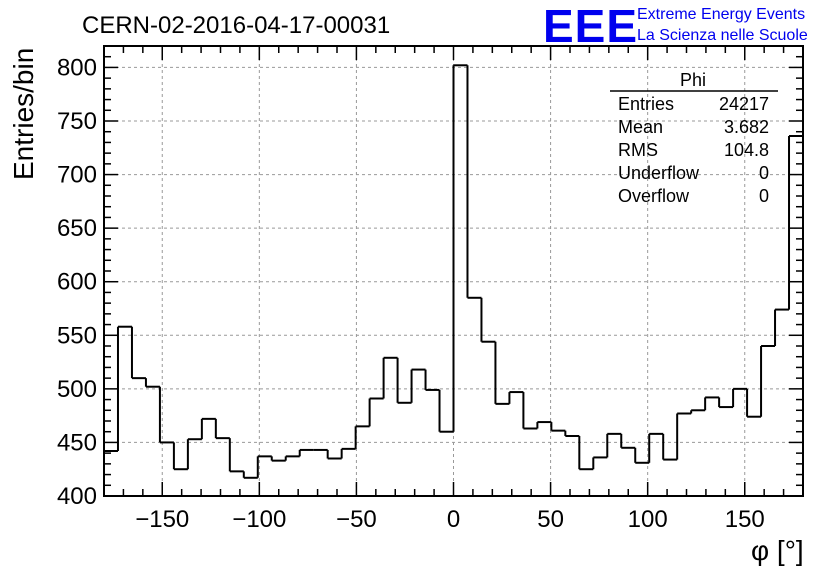  Describe the element at coordinates (590, 26) in the screenshot. I see `logo-letters: EEE` at that location.